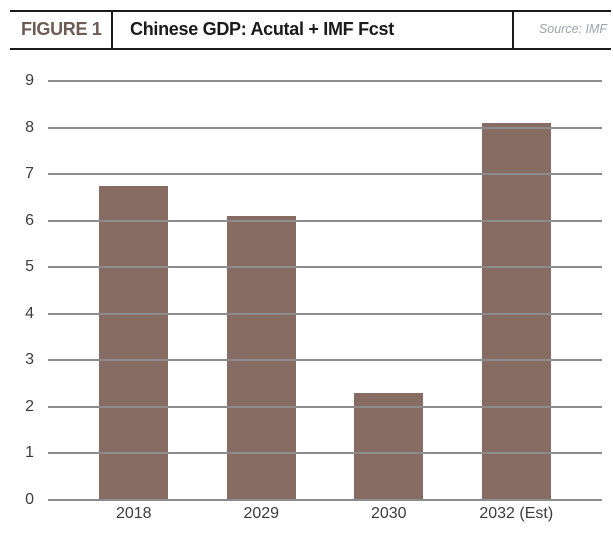 The height and width of the screenshot is (538, 613). I want to click on y-axis: 0 1 2 3 4 5 6 7 8 9, so click(19, 290).